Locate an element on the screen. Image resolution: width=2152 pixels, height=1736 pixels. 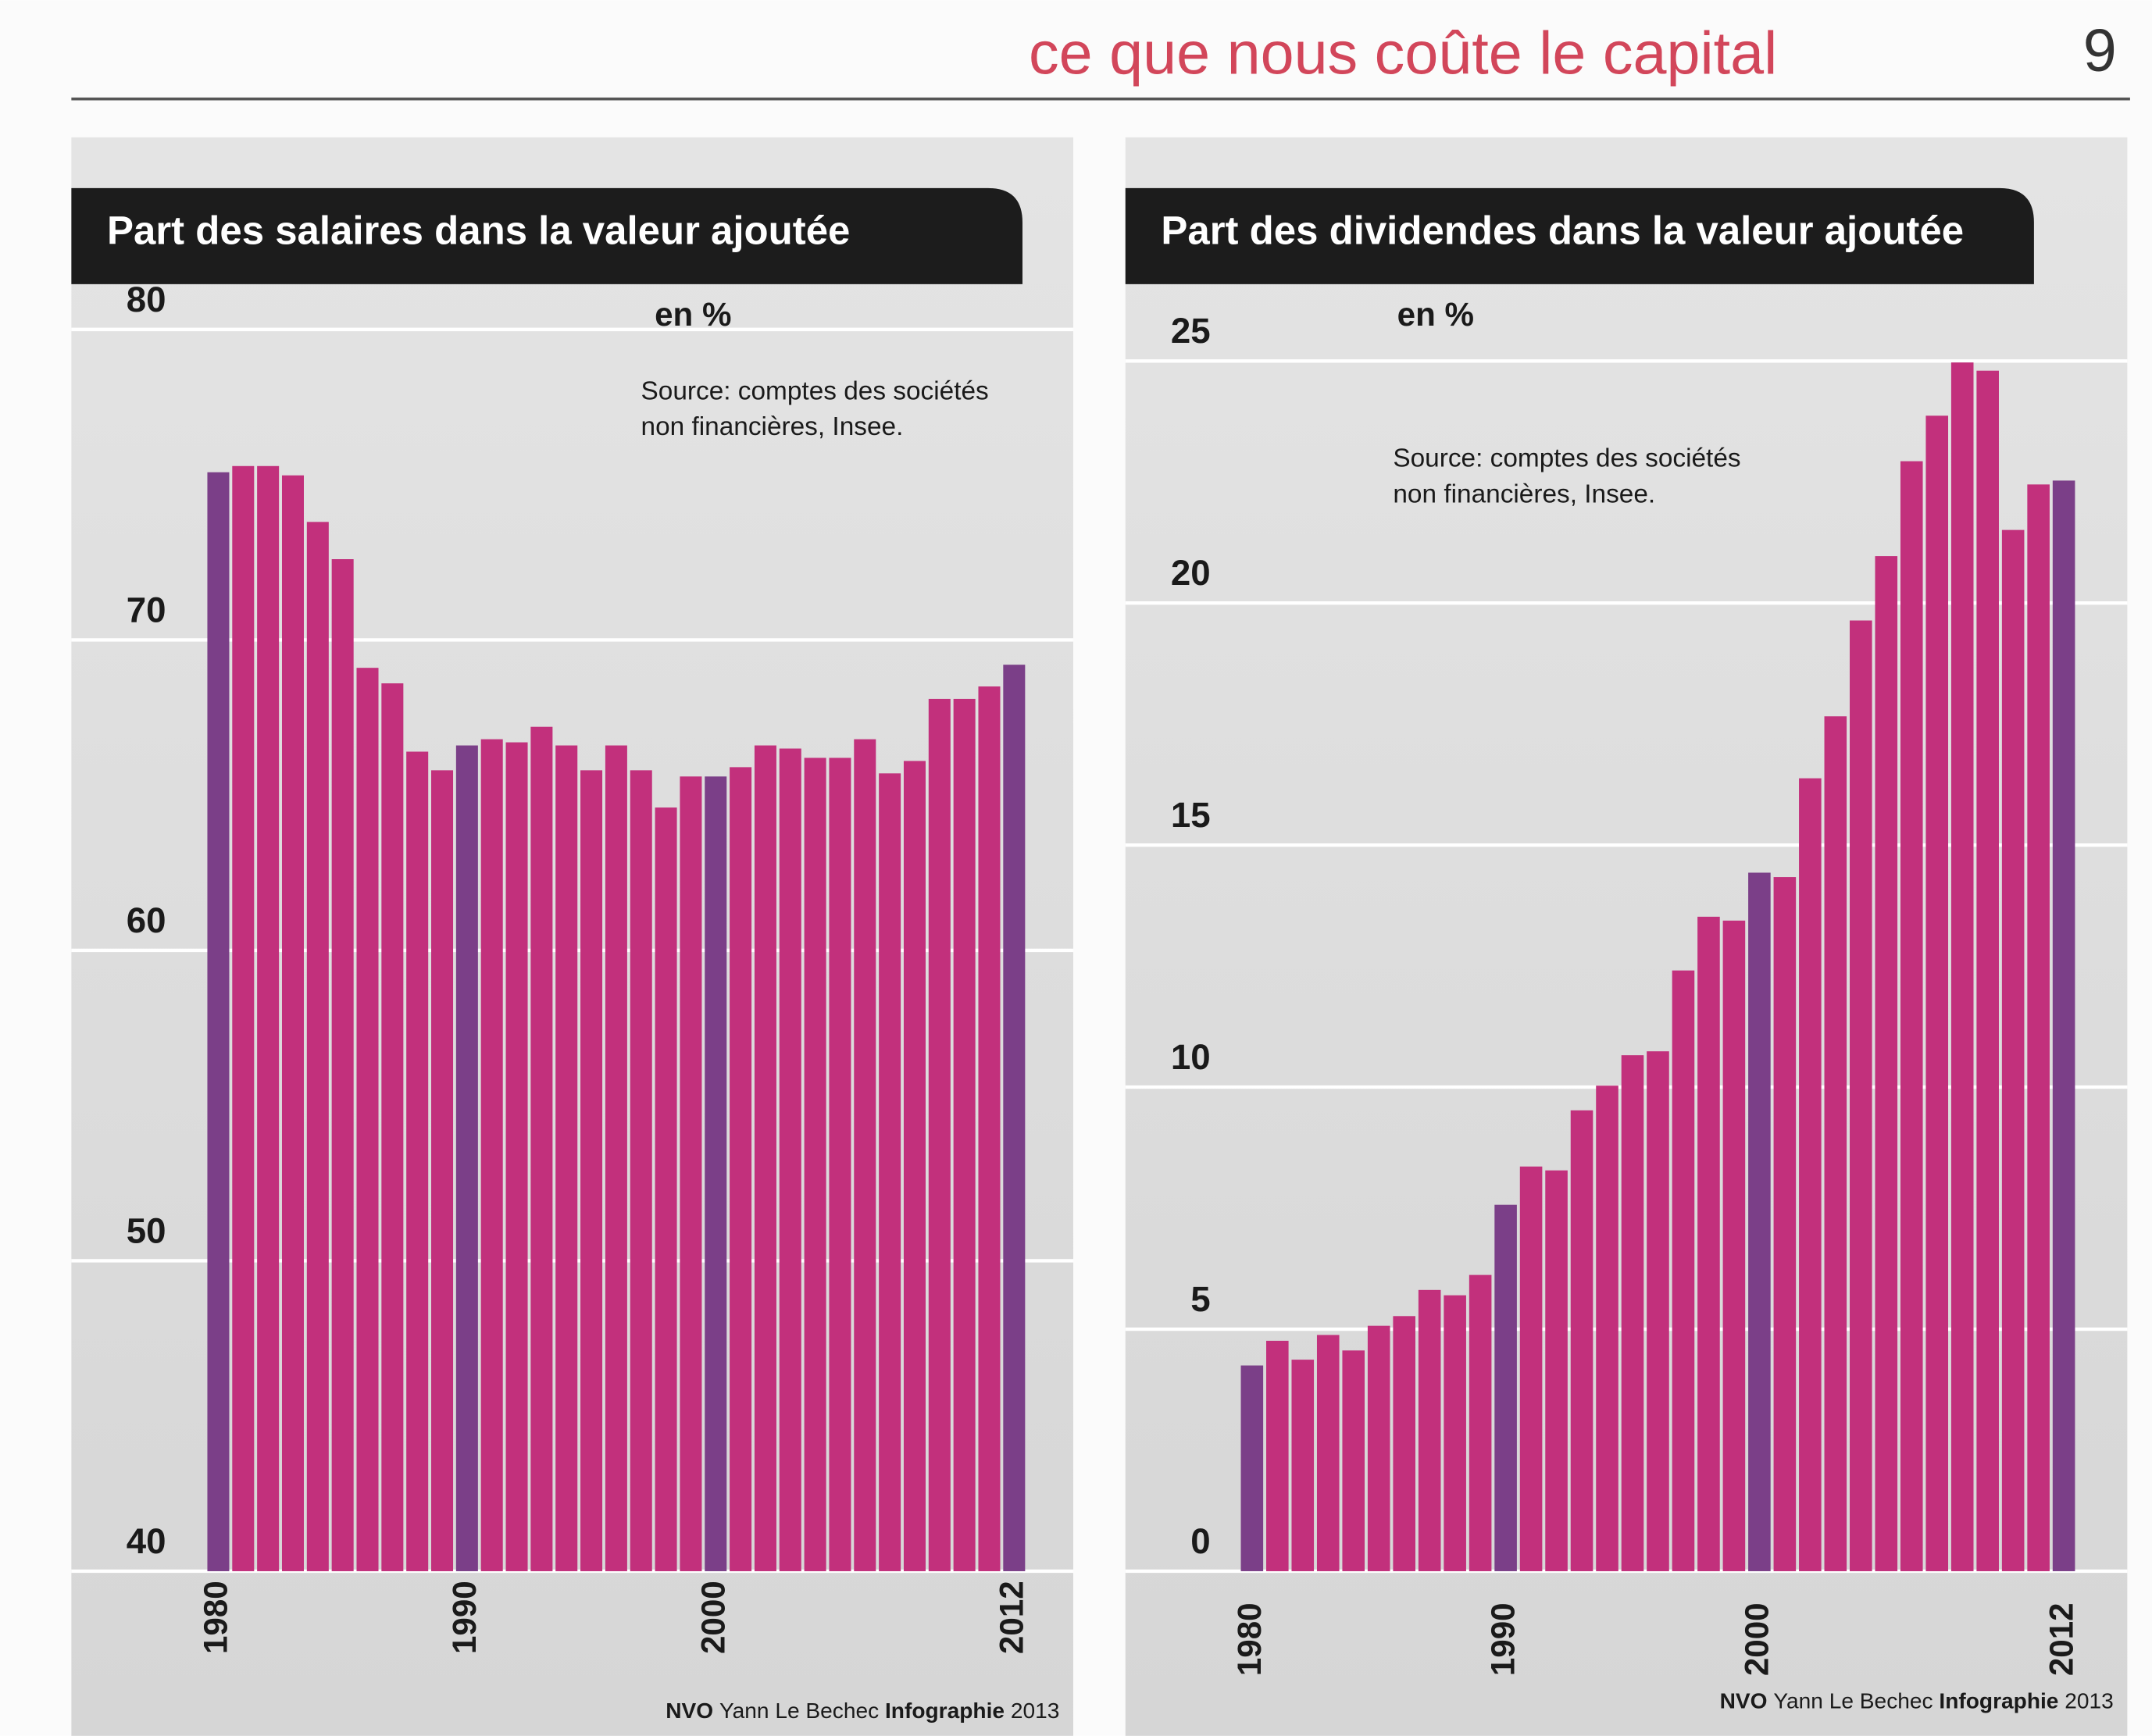
y-tick-label: 70 is located at coordinates (147, 609).